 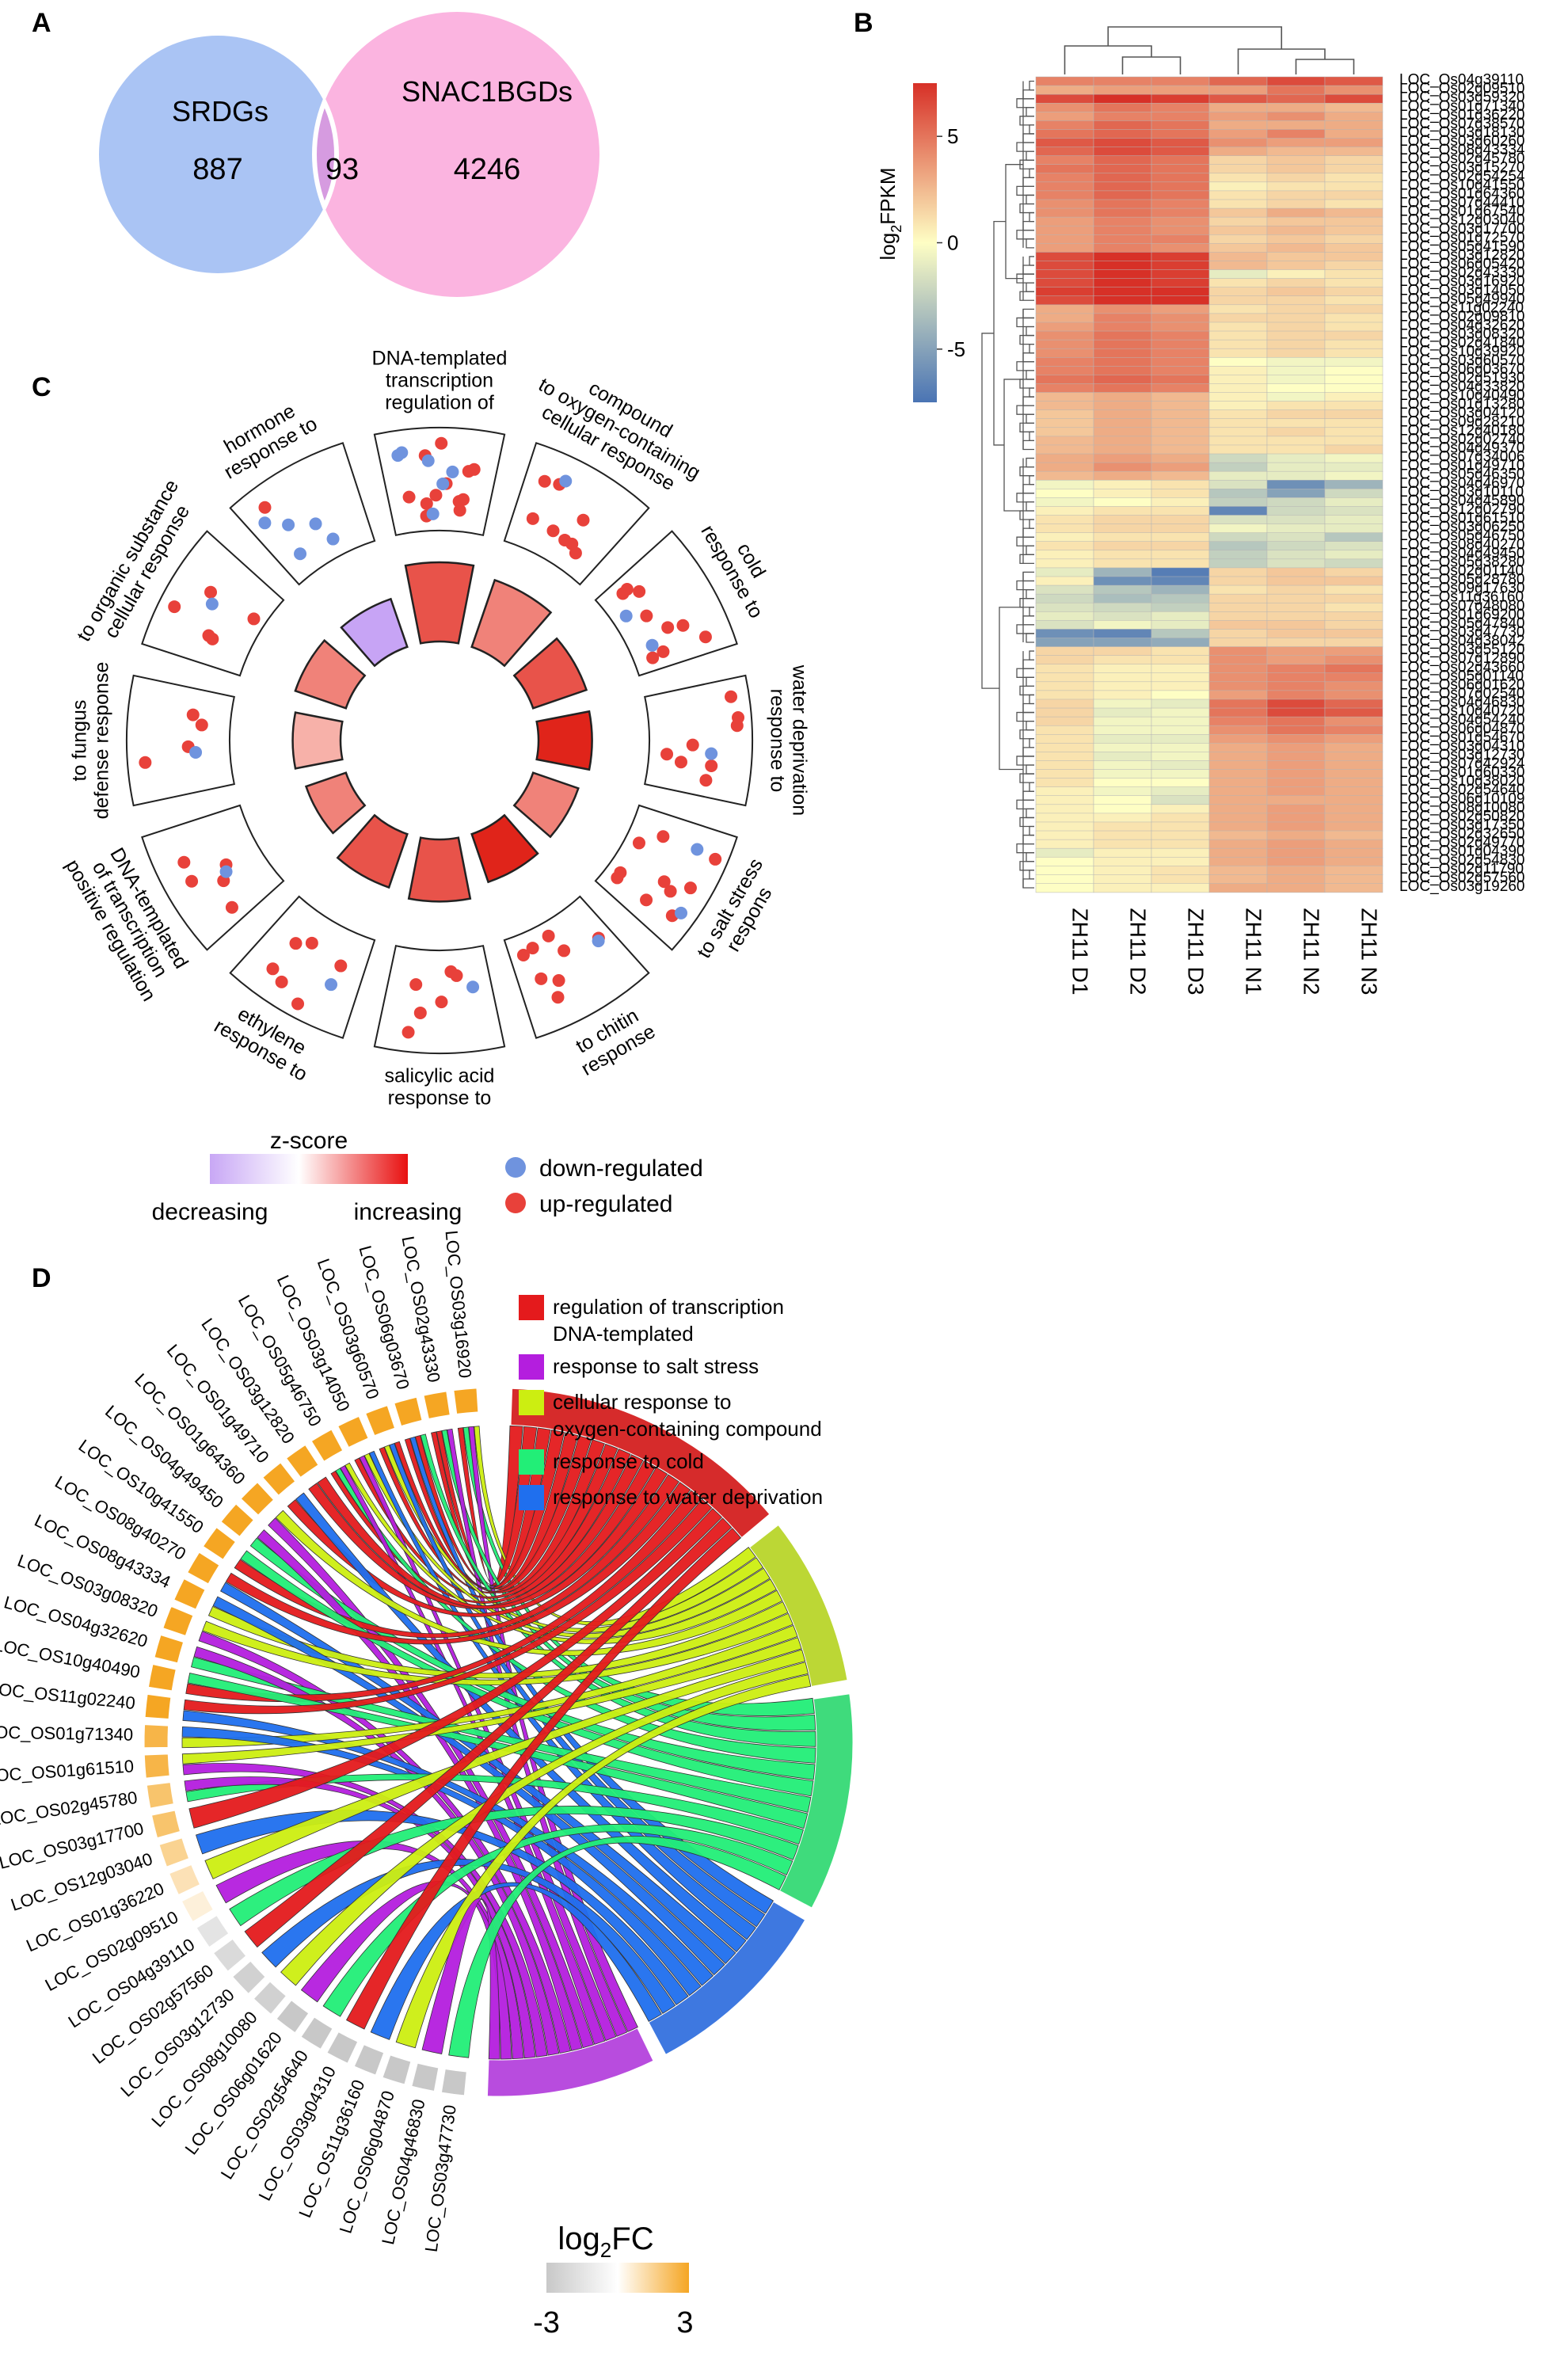 I want to click on heatmap-row-label: LOC_Os01g36220, so click(x=1461, y=115).